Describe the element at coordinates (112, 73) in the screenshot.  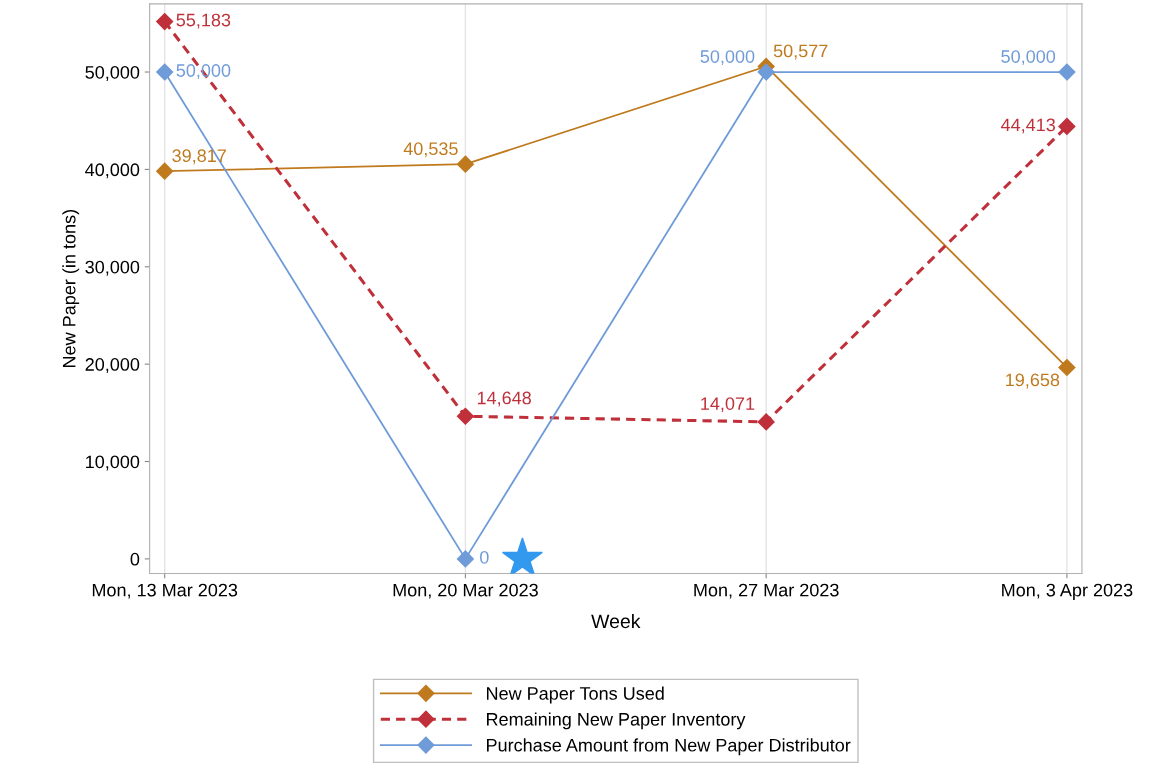
I see `y-tick-label: 50,000` at that location.